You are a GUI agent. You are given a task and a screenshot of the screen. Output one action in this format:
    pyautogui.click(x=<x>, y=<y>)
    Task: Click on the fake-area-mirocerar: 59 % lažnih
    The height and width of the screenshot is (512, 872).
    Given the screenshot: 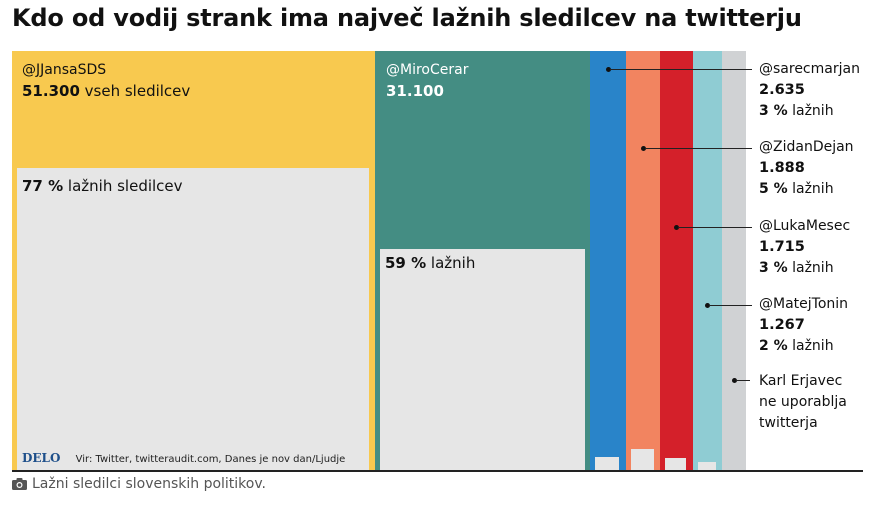 What is the action you would take?
    pyautogui.click(x=482, y=359)
    